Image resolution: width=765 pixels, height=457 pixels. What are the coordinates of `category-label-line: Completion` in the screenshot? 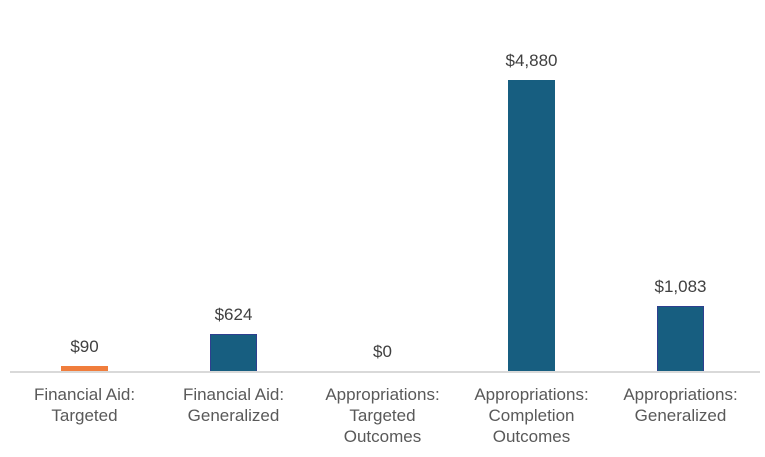 It's located at (531, 415).